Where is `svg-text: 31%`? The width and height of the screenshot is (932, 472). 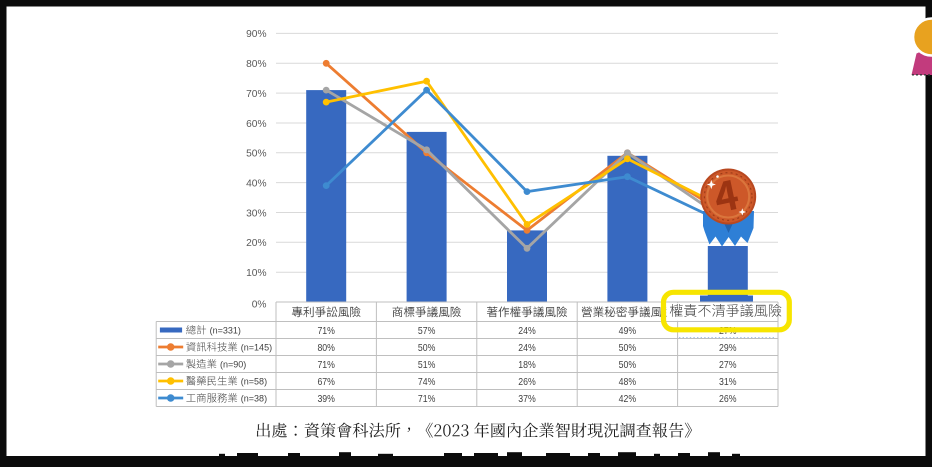 svg-text: 31% is located at coordinates (728, 382).